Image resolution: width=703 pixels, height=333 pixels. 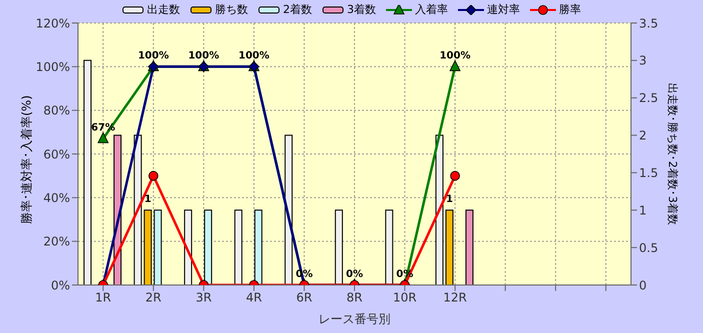 I want to click on legend-label: 連対率, so click(x=503, y=9).